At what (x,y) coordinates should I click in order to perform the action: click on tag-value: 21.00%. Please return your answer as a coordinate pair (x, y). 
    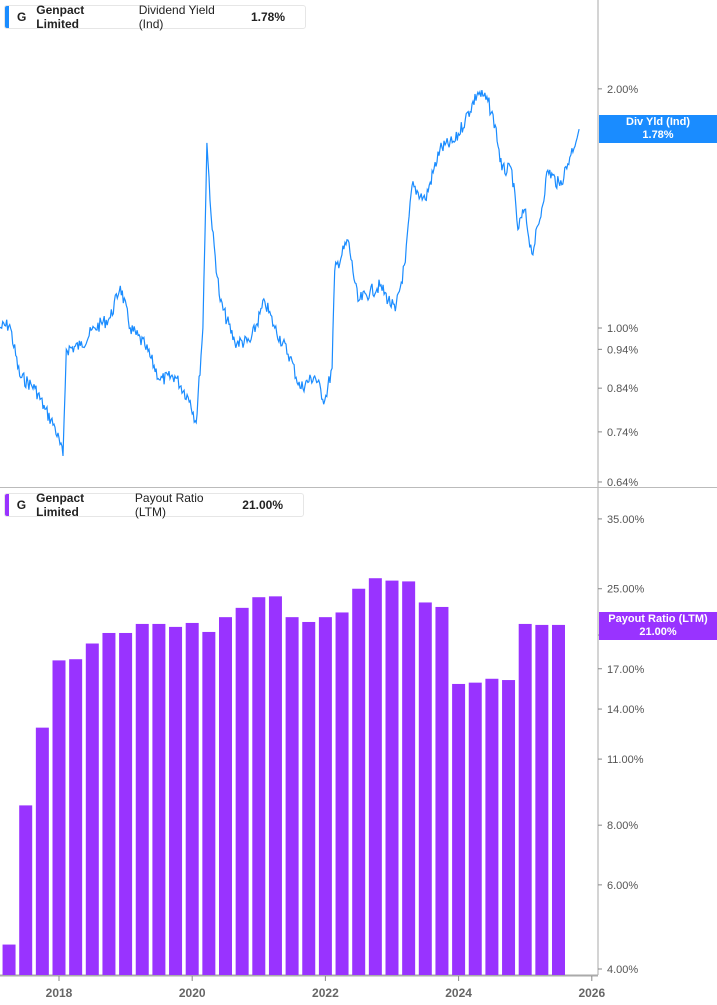
    Looking at the image, I should click on (658, 632).